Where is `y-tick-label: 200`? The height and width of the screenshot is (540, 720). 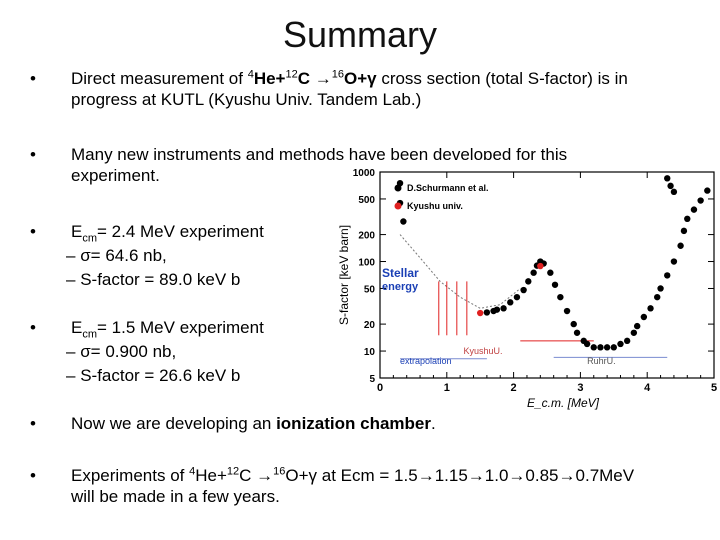
y-tick-label: 200 is located at coordinates (366, 236).